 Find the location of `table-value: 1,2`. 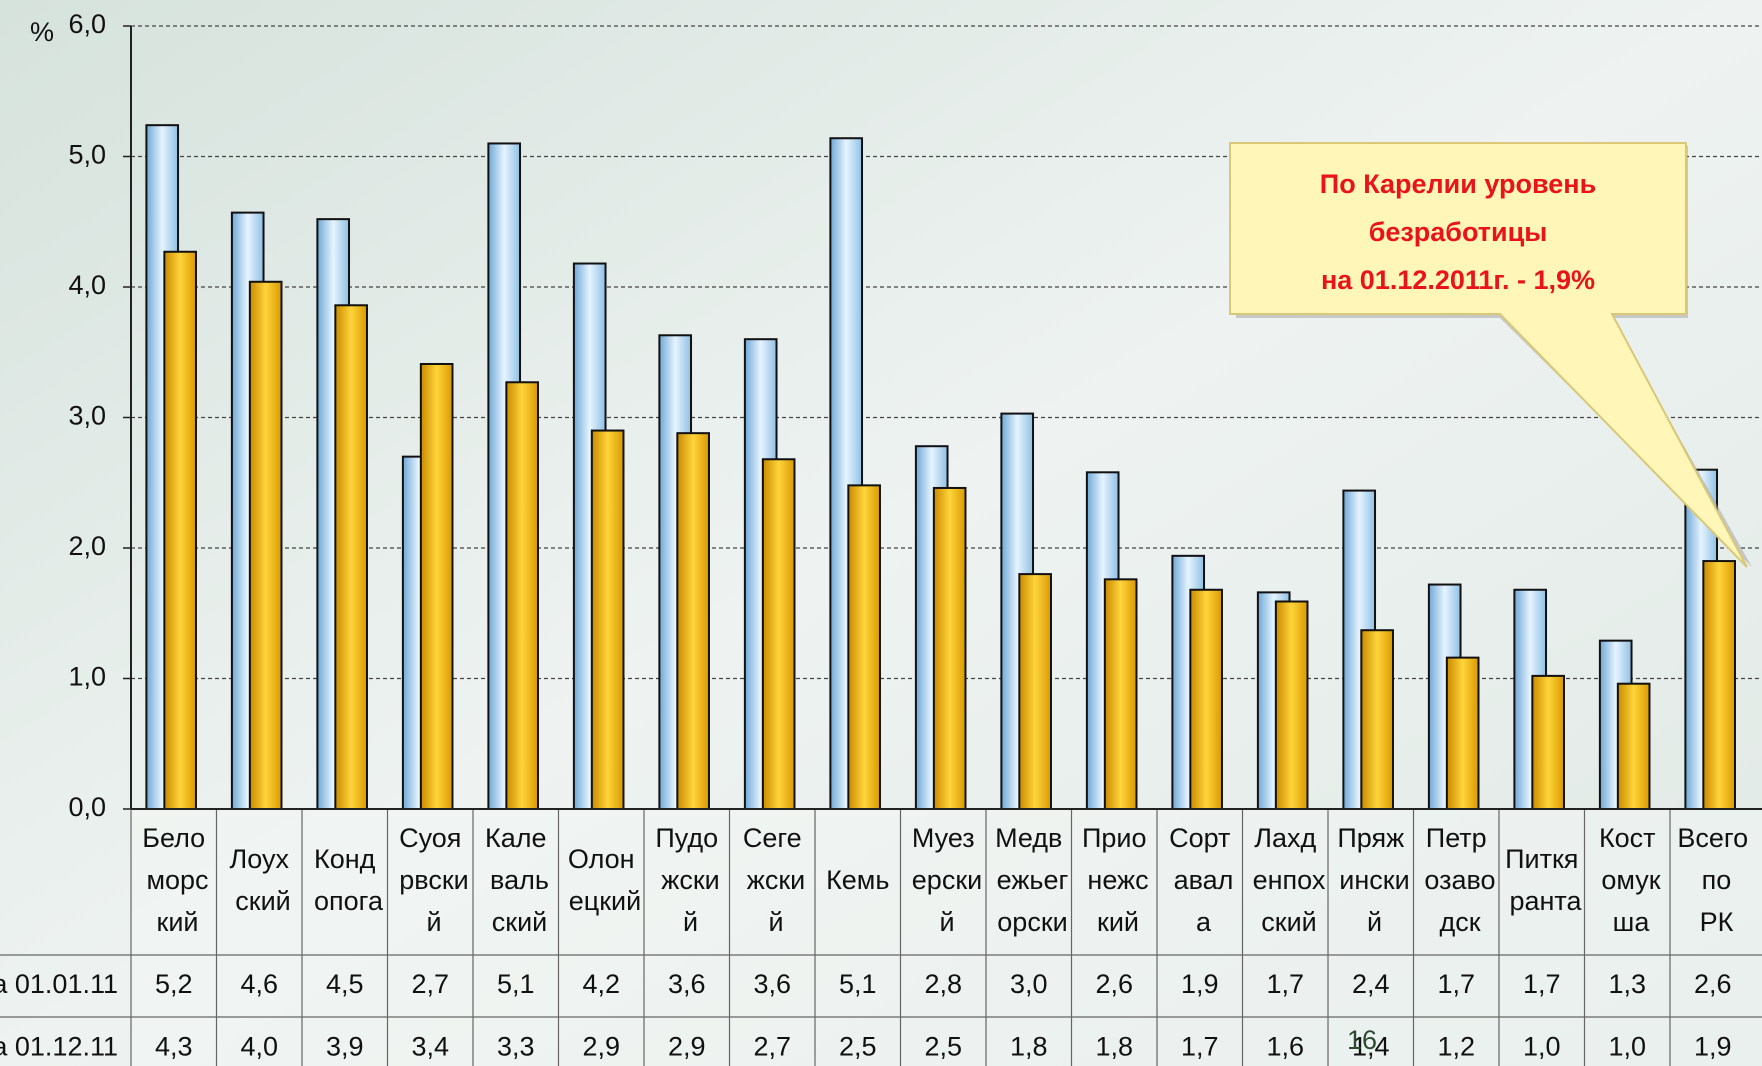

table-value: 1,2 is located at coordinates (1456, 1047).